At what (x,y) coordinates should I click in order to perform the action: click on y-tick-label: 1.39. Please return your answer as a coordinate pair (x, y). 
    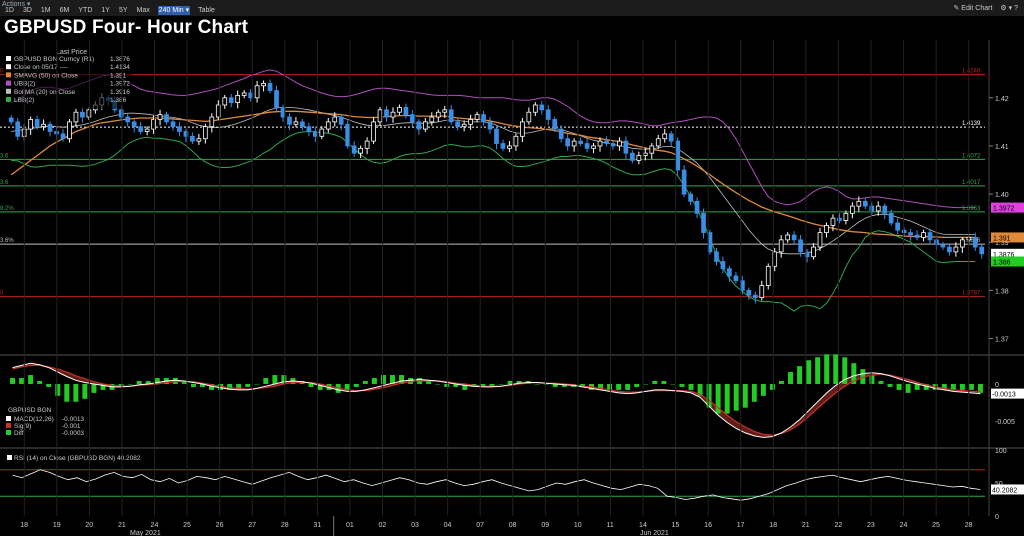
    Looking at the image, I should click on (1002, 243).